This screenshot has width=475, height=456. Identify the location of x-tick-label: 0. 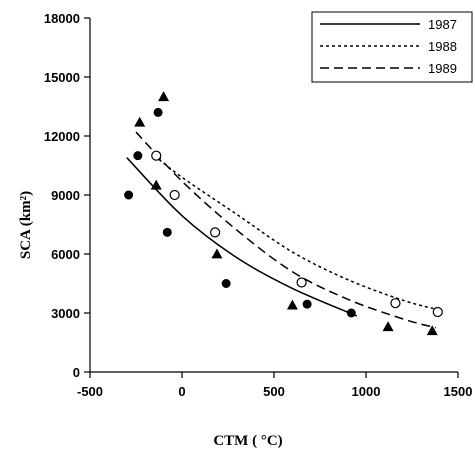
(181, 391).